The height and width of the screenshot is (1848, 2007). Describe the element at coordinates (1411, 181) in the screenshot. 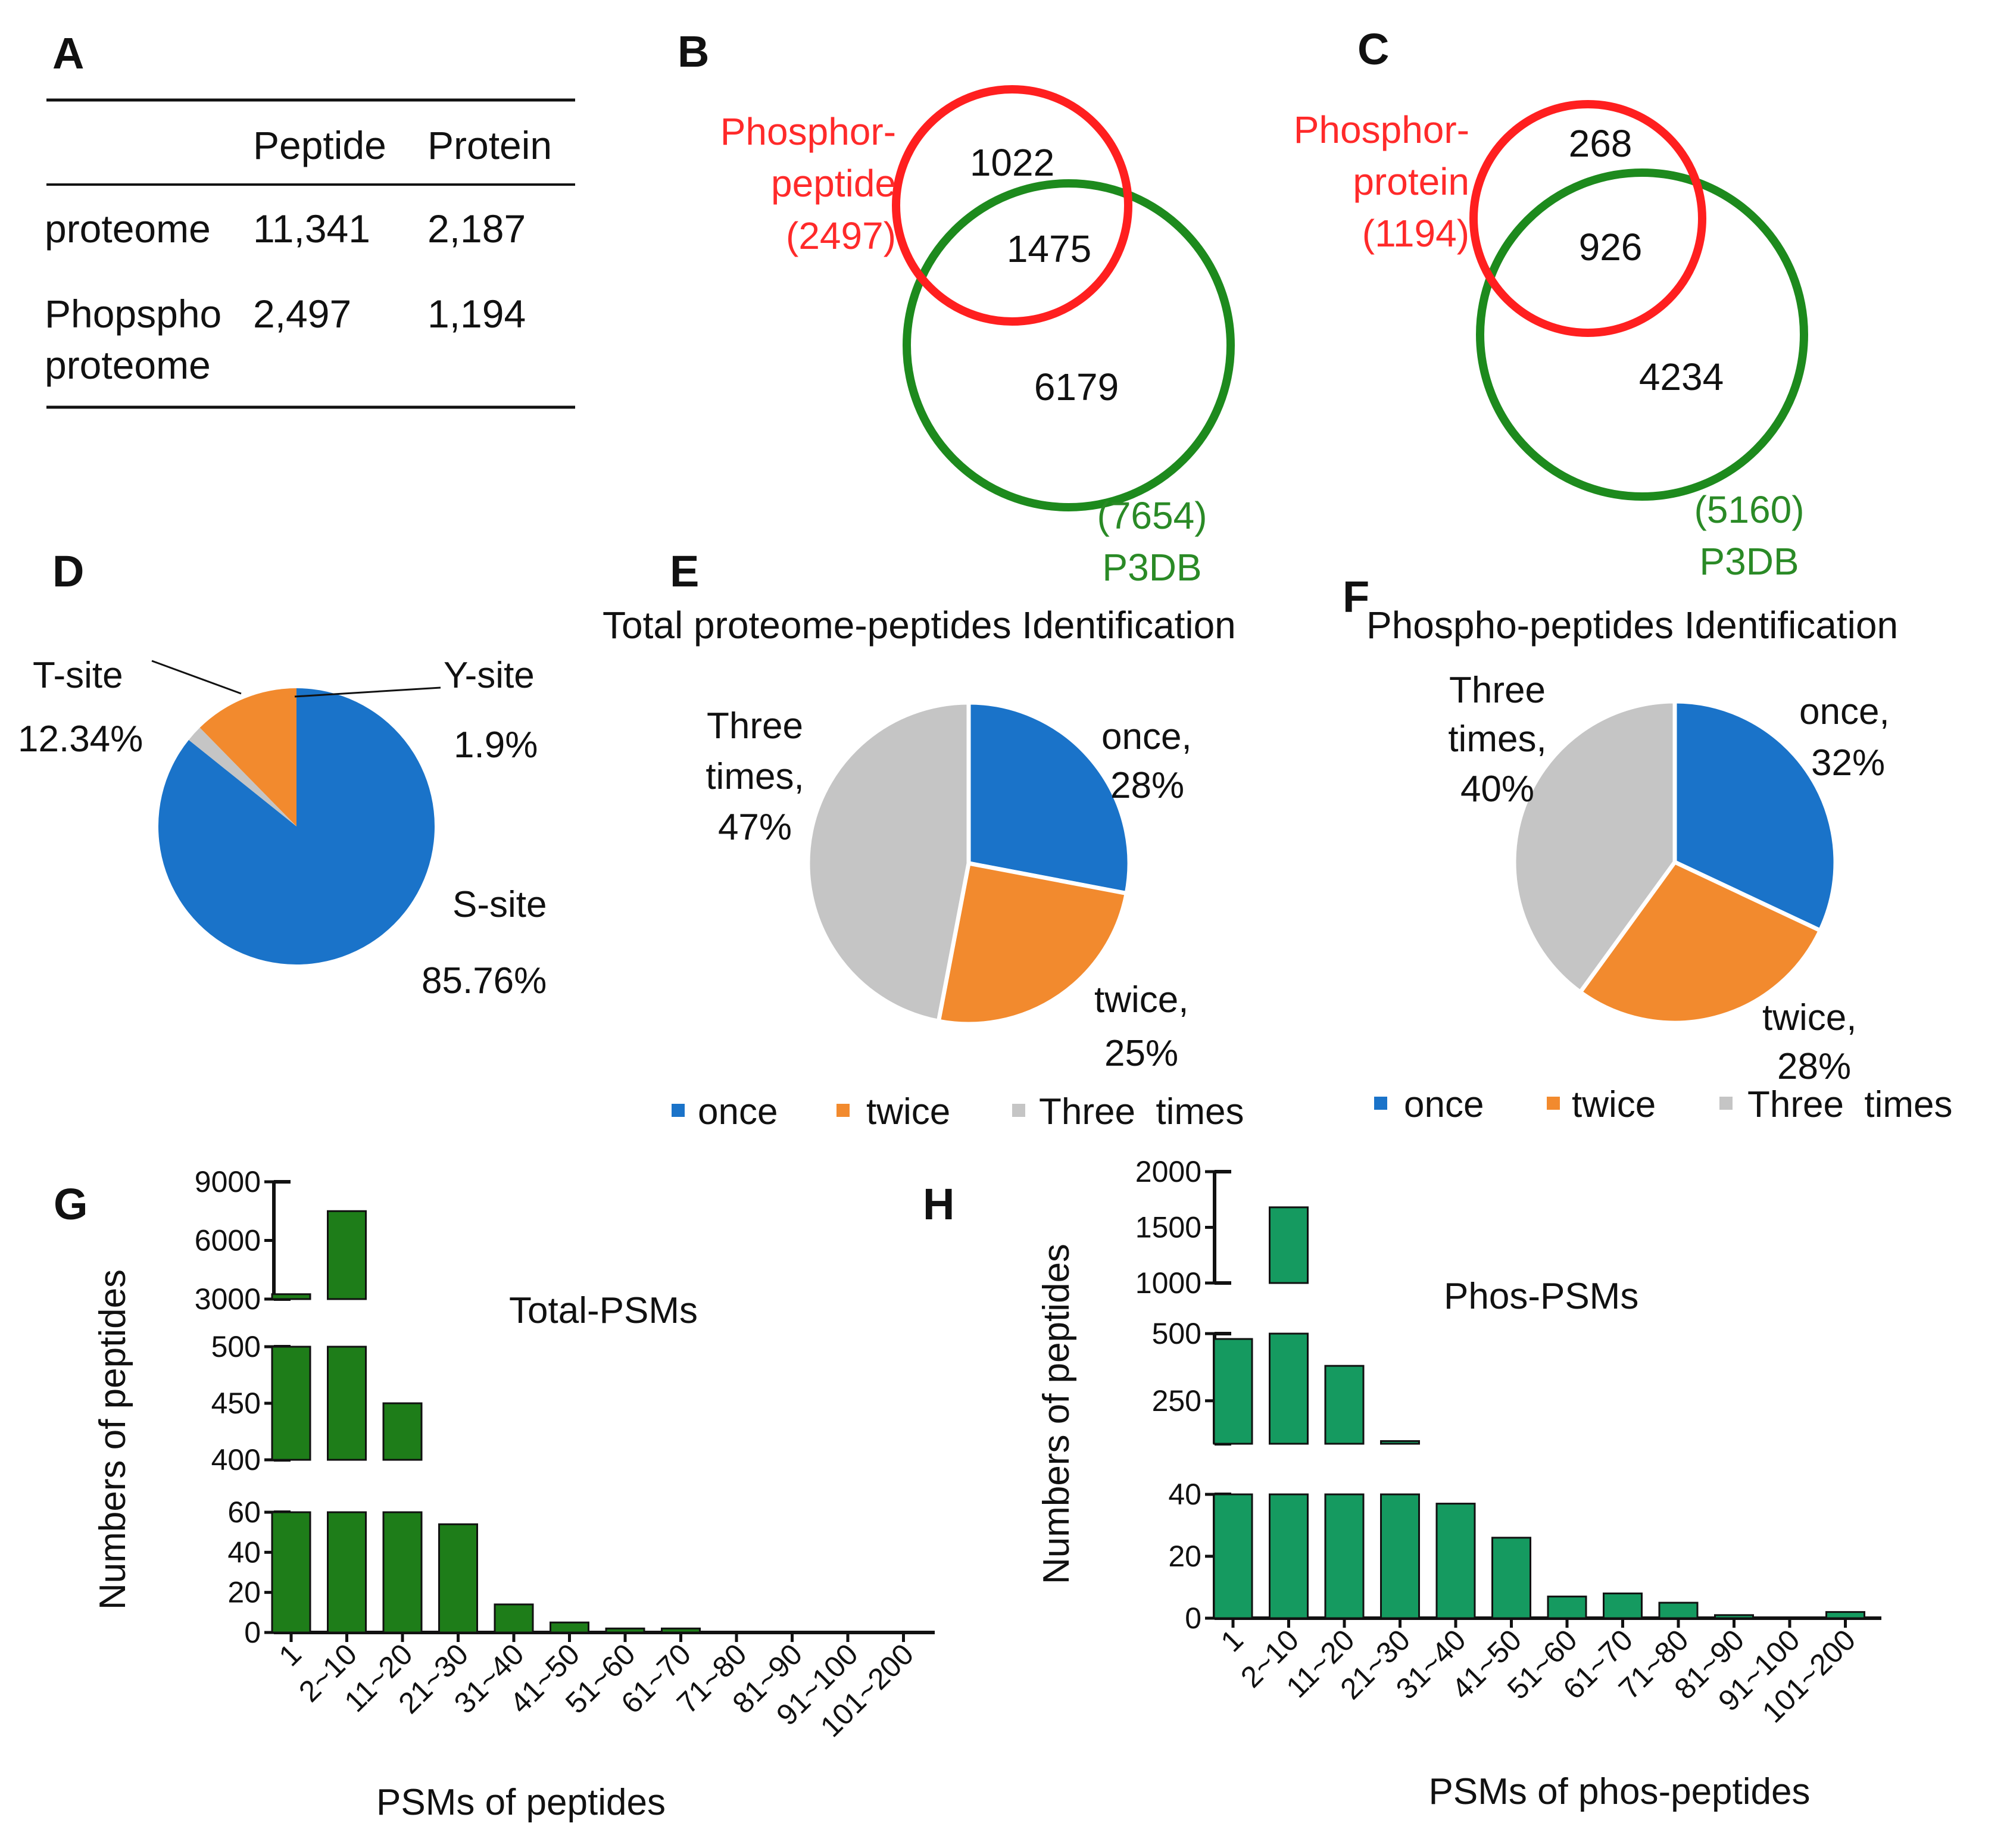

I see `venn-c-set-a-line2: protein` at that location.